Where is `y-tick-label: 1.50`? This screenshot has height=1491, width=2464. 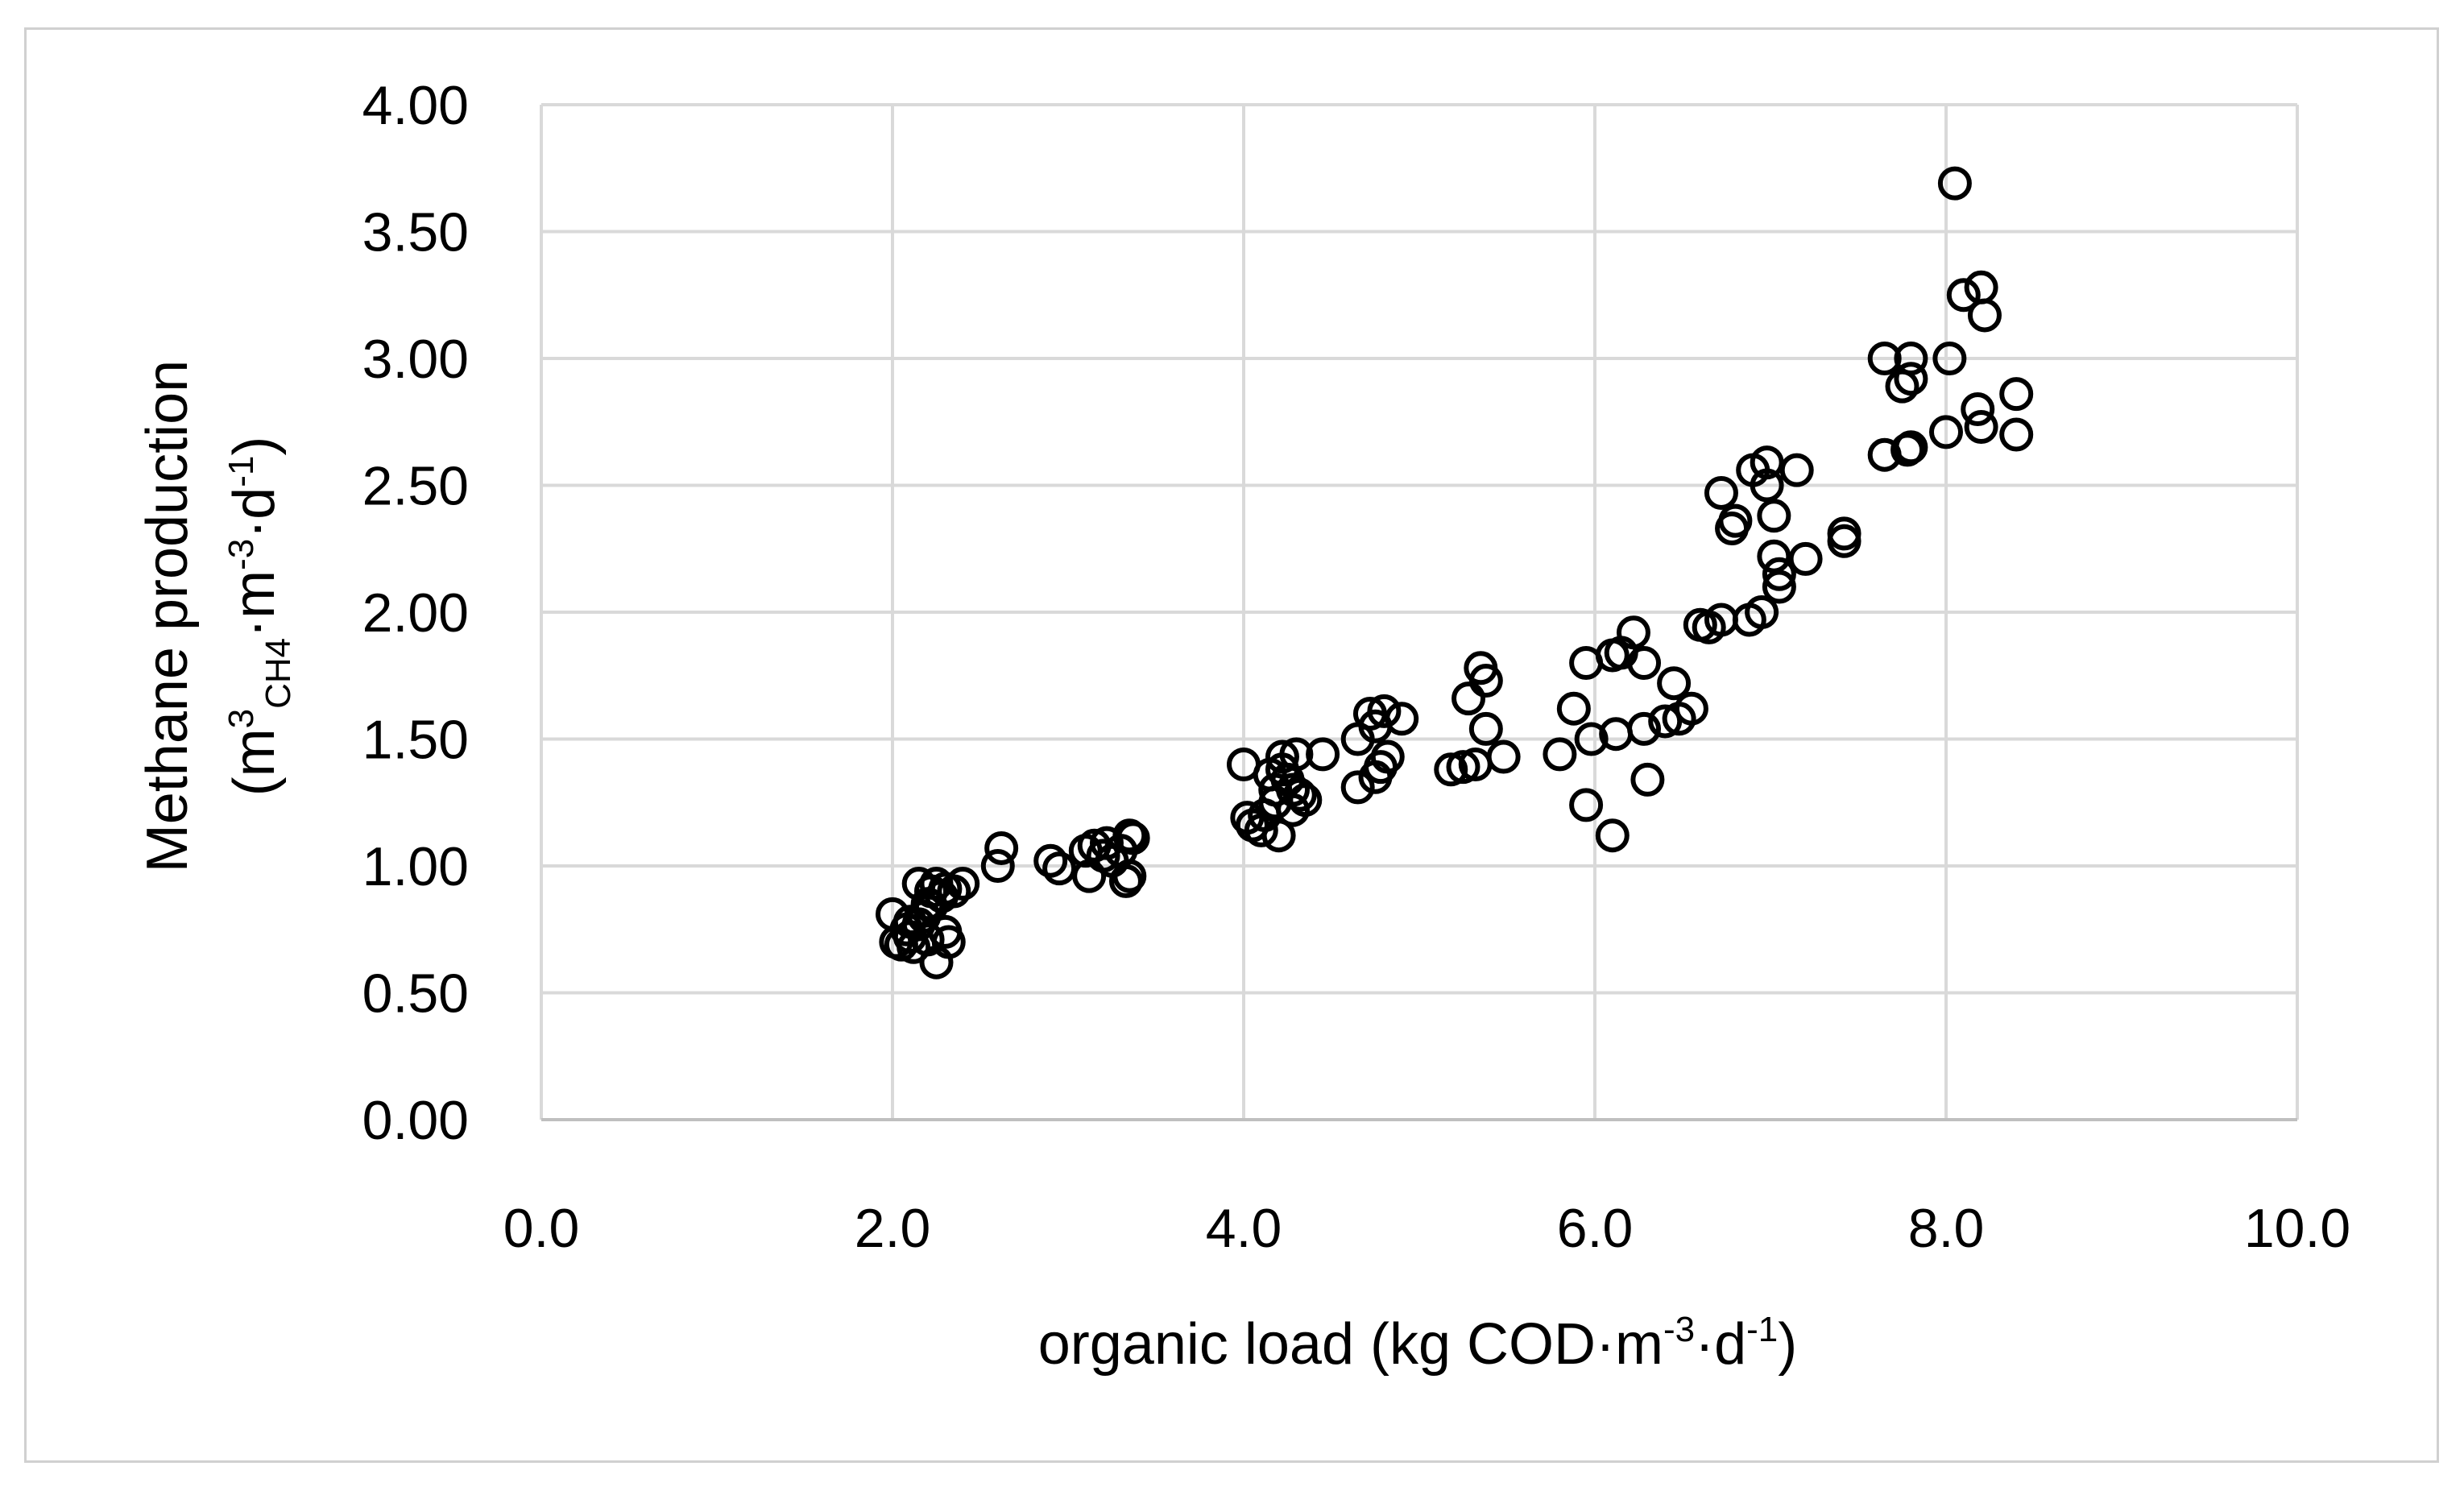 y-tick-label: 1.50 is located at coordinates (415, 741).